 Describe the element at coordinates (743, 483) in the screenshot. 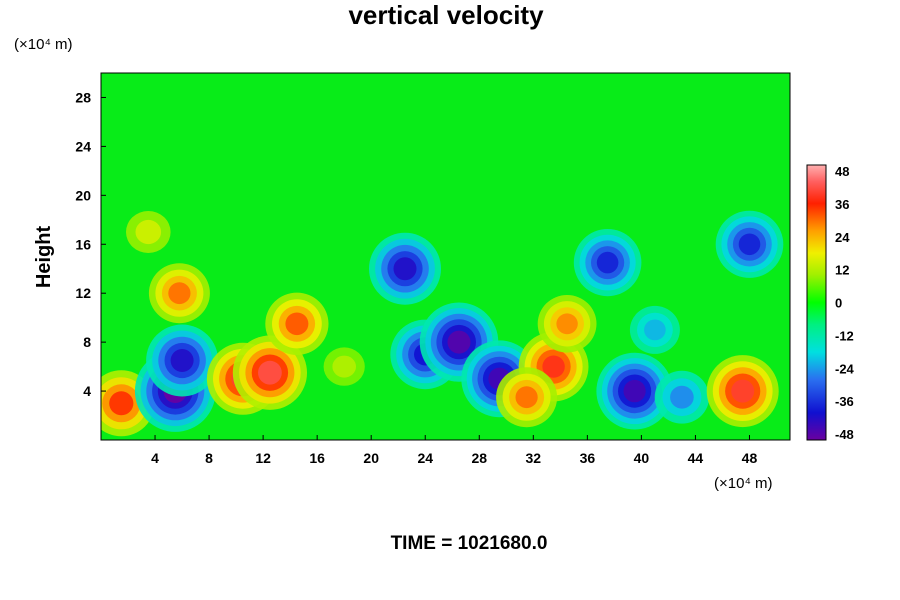

I see `x-axis-unit: (×10⁴ m)` at that location.